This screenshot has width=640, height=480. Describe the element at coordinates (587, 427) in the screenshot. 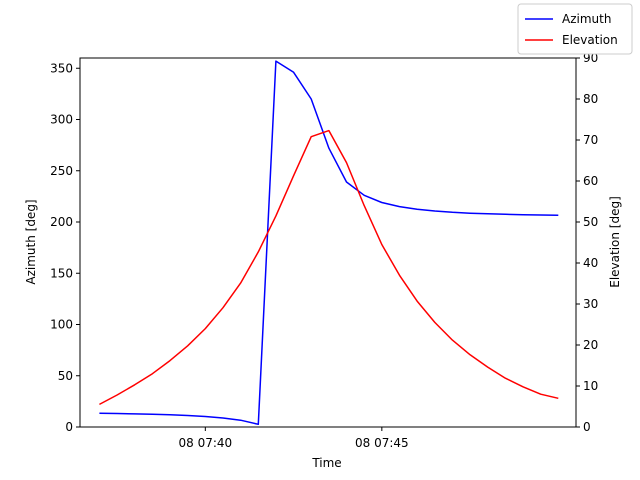

I see `y-right-tick-label: 0` at that location.